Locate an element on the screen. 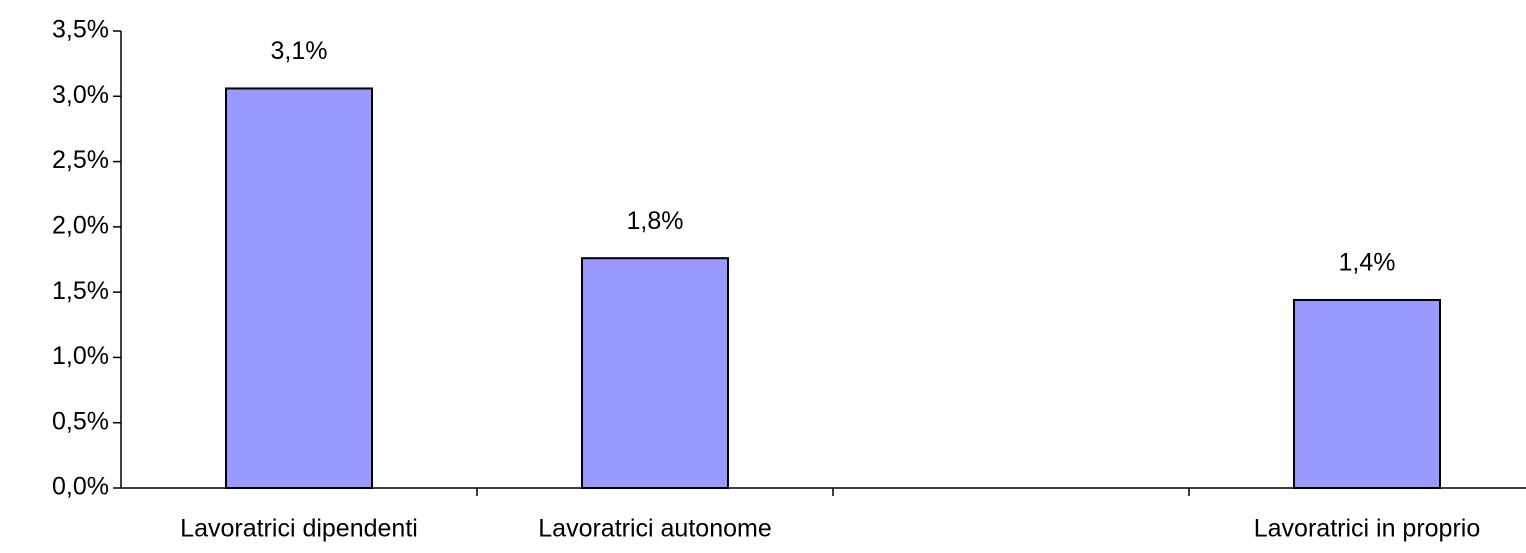 The width and height of the screenshot is (1526, 553). y-tick-label: 3,0% is located at coordinates (80, 95).